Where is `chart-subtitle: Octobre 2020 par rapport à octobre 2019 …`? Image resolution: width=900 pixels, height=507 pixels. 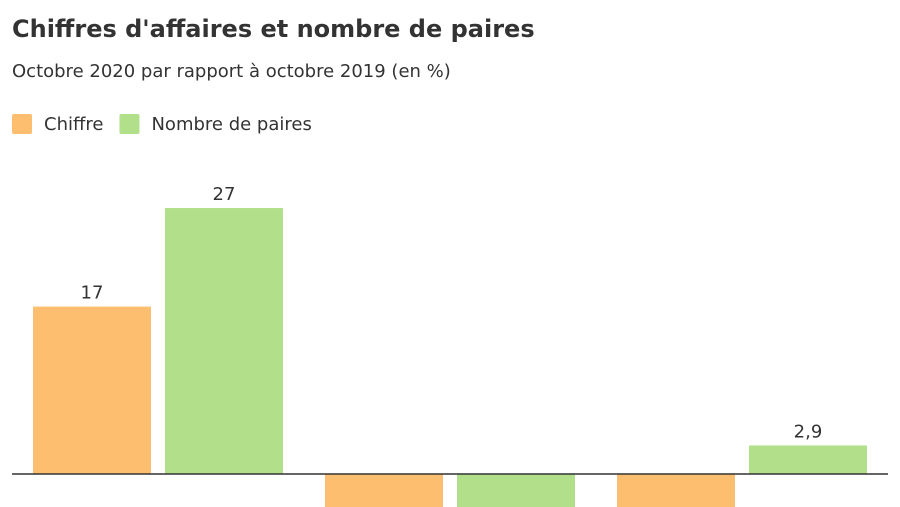
chart-subtitle: Octobre 2020 par rapport à octobre 2019 … is located at coordinates (231, 71).